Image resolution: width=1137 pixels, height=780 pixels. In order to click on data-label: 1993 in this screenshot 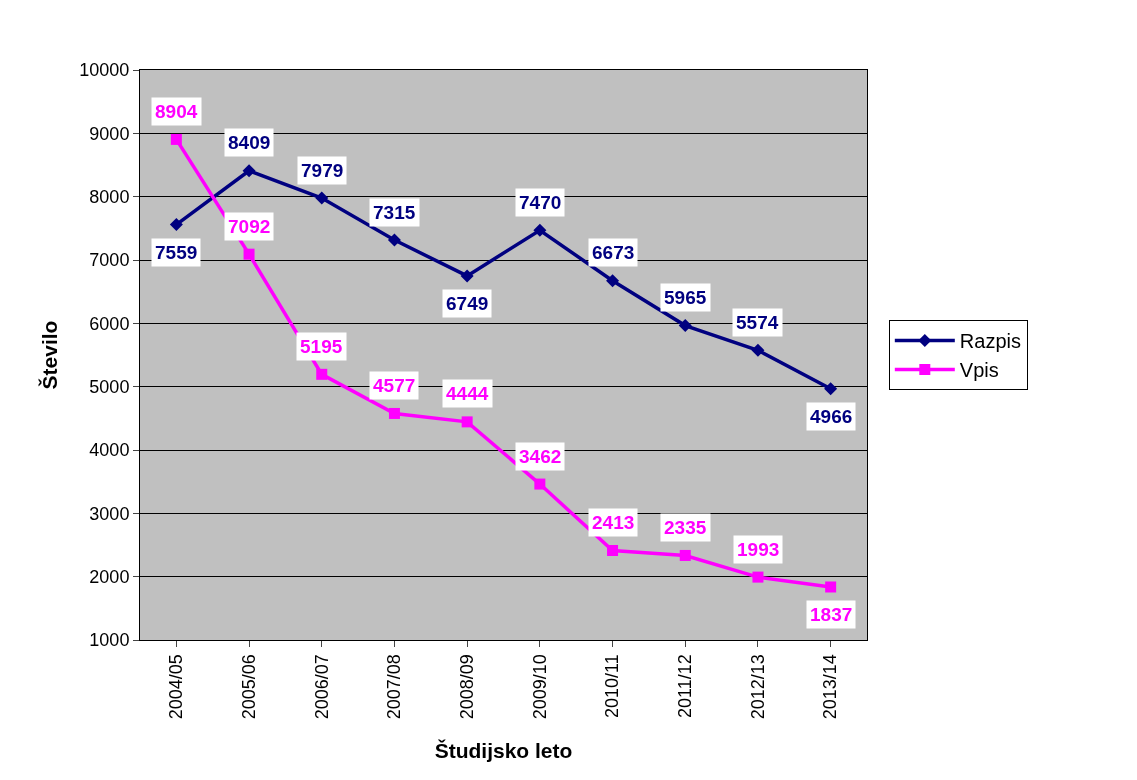, I will do `click(758, 549)`.